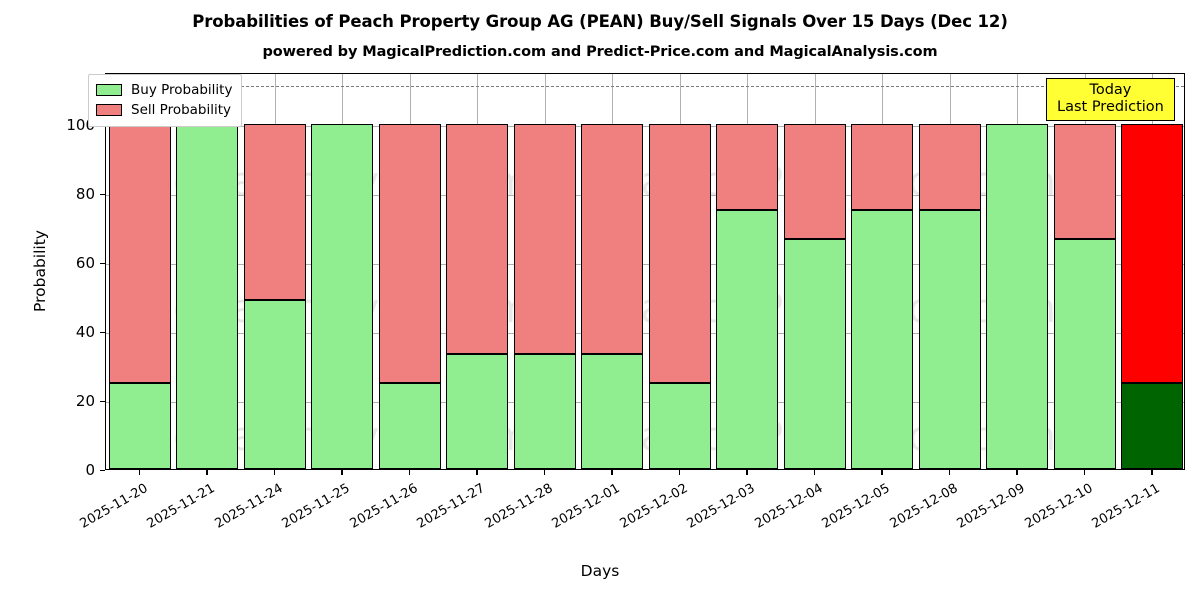  I want to click on y-tick-label: 40, so click(85, 331).